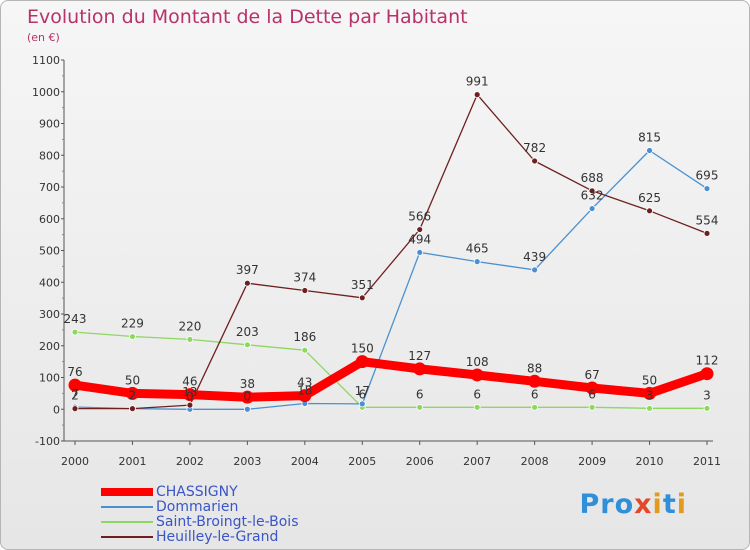  I want to click on legend-swatch-dommarien, so click(127, 507).